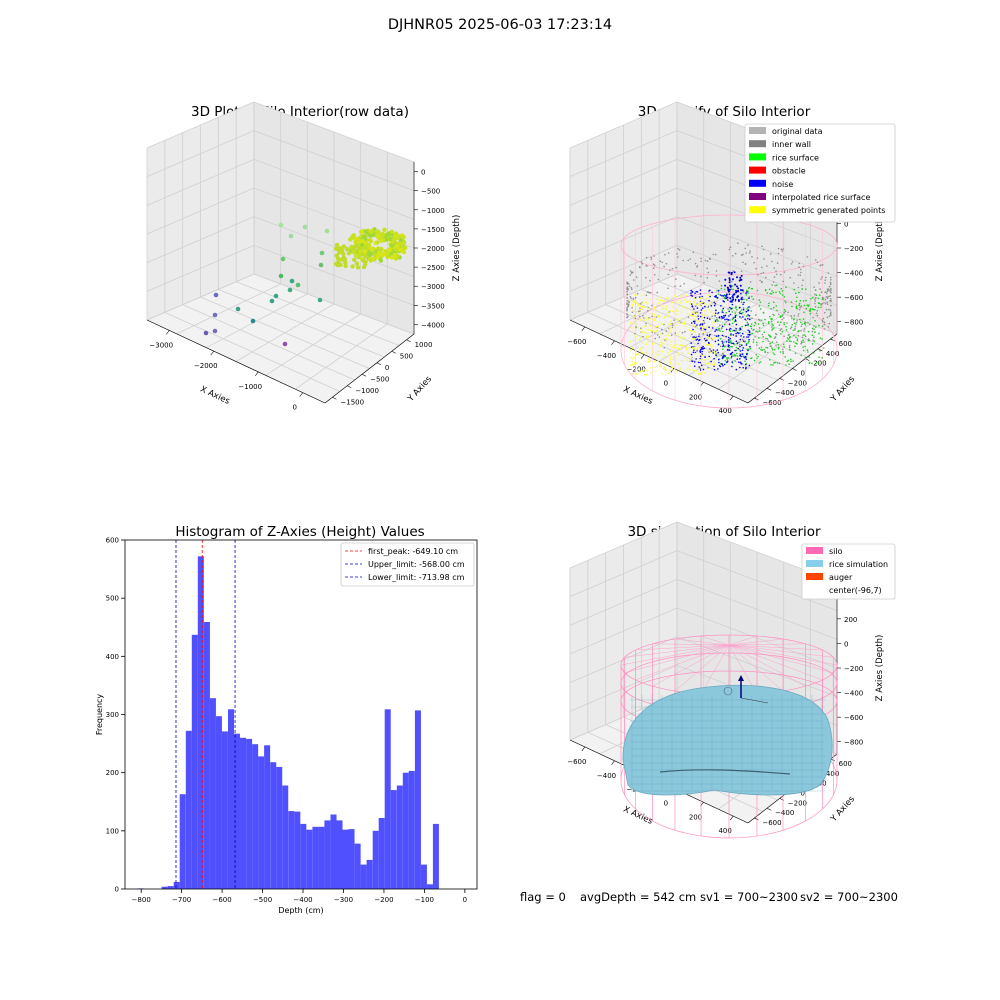  I want to click on left-gridline, so click(200, 125).